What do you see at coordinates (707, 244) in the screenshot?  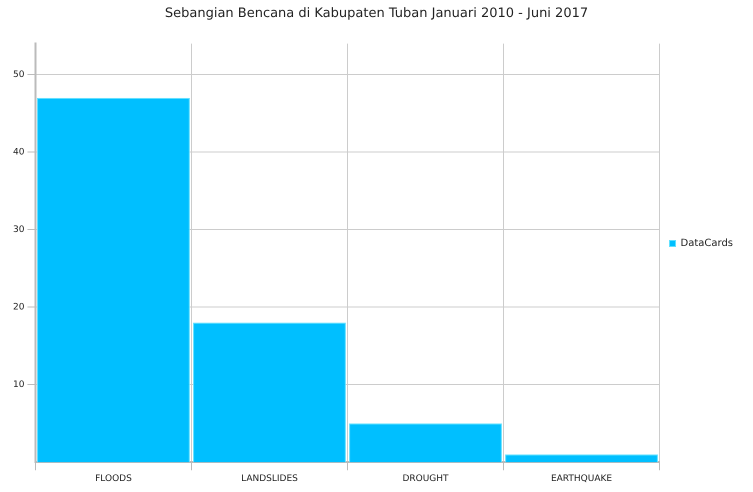 I see `legend-label: DataCards` at bounding box center [707, 244].